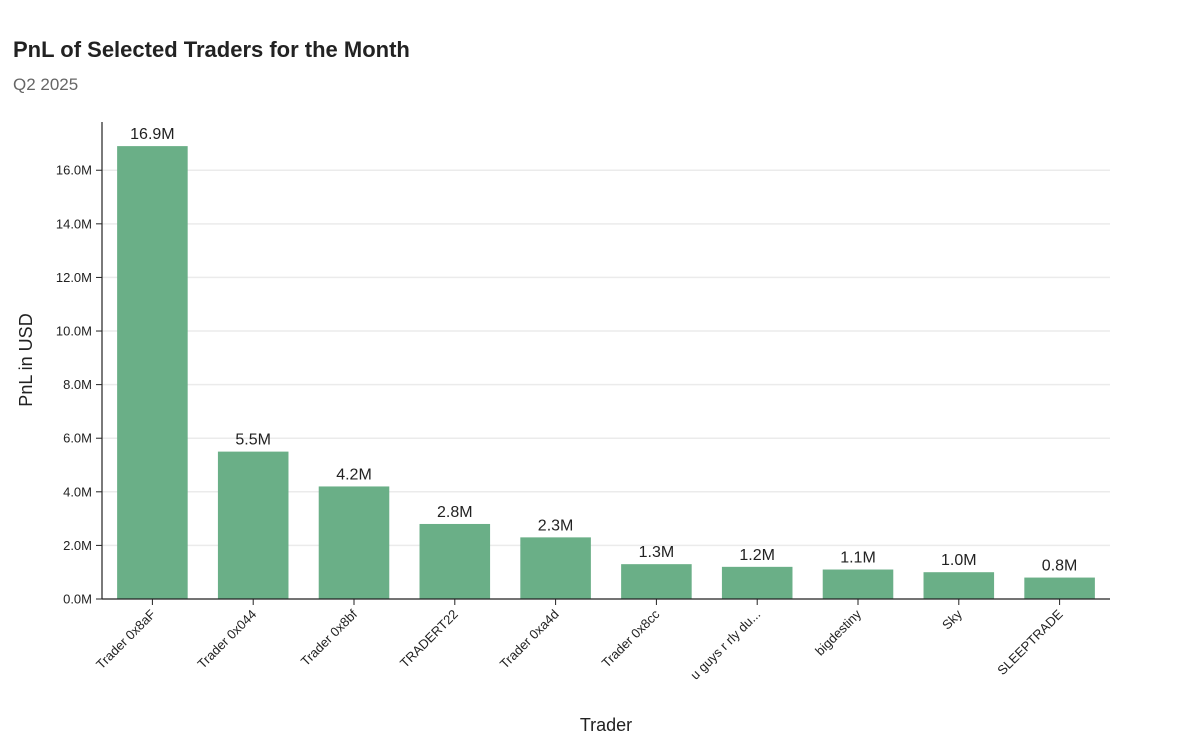 This screenshot has width=1200, height=750. What do you see at coordinates (77, 384) in the screenshot?
I see `y-tick-label: 8.0M` at bounding box center [77, 384].